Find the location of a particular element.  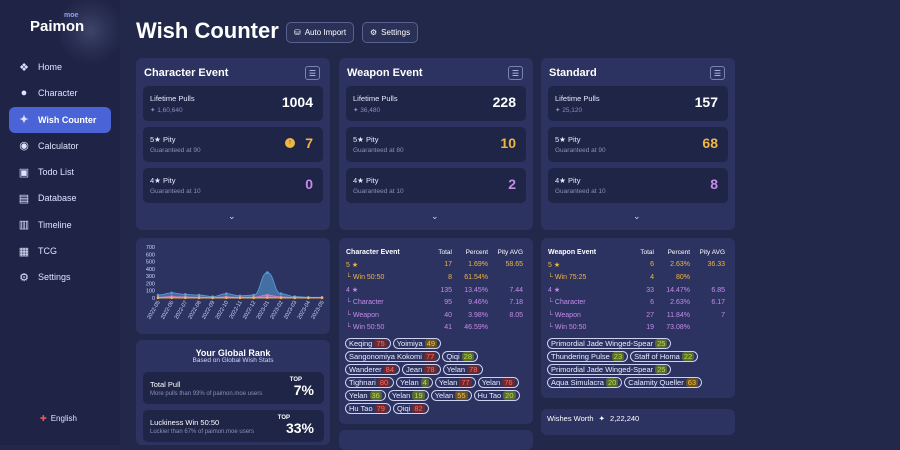

y-tick-label: 300 is located at coordinates (150, 277).